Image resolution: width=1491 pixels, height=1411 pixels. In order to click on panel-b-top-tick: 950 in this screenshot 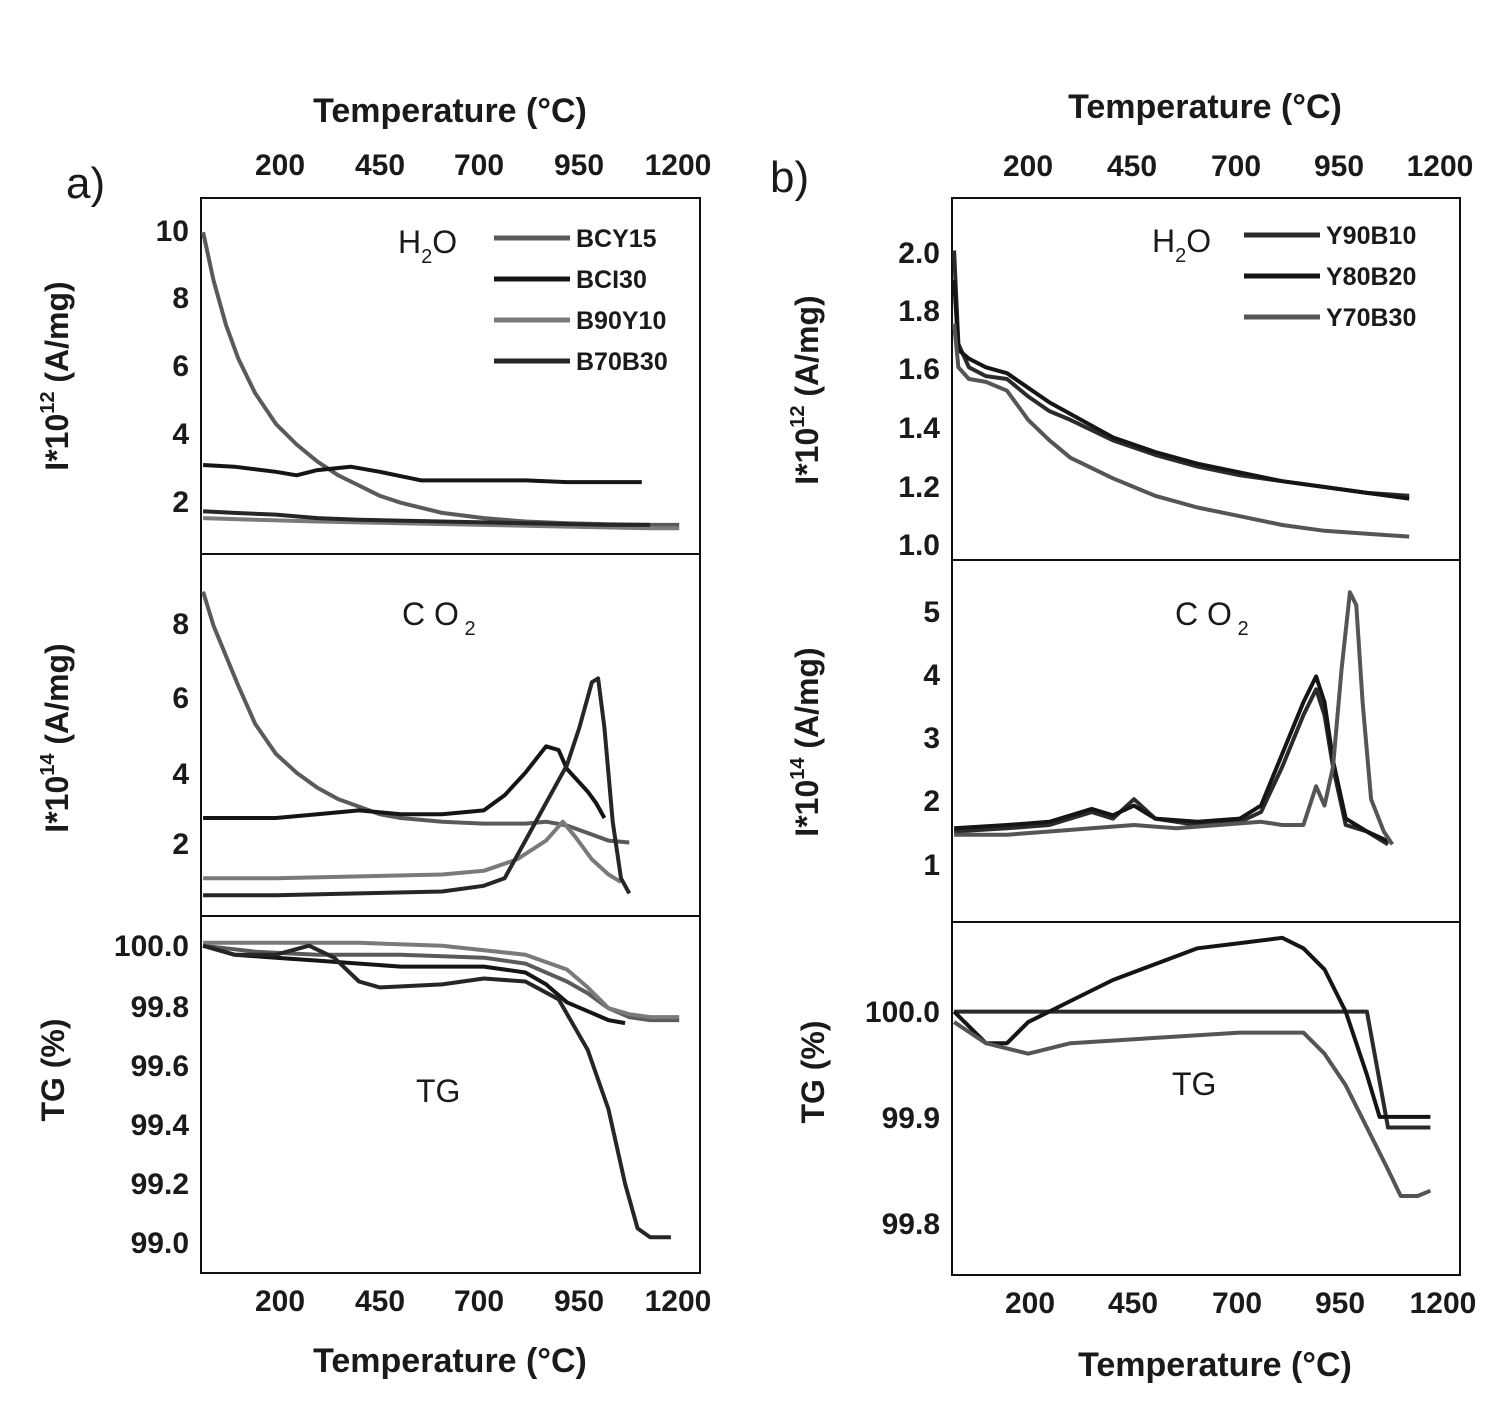, I will do `click(1339, 166)`.